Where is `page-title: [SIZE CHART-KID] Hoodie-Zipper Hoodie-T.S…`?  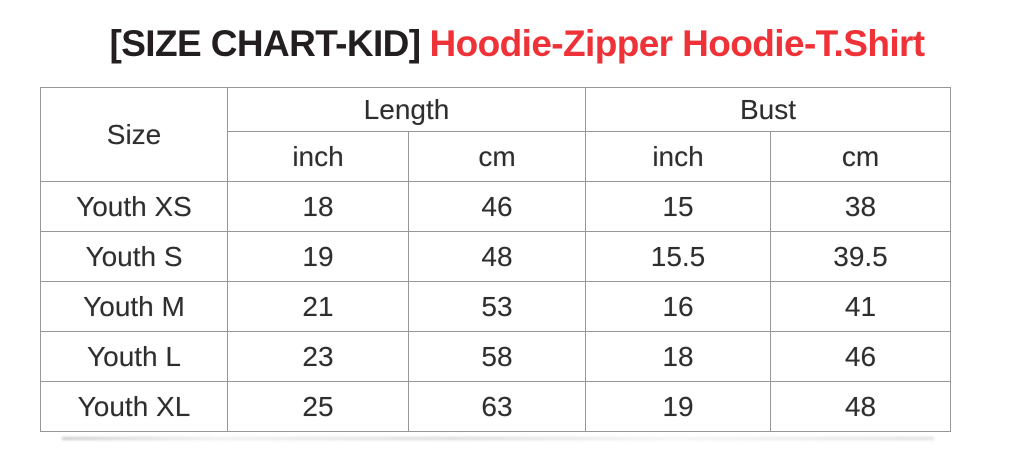
page-title: [SIZE CHART-KID] Hoodie-Zipper Hoodie-T.S… is located at coordinates (517, 44).